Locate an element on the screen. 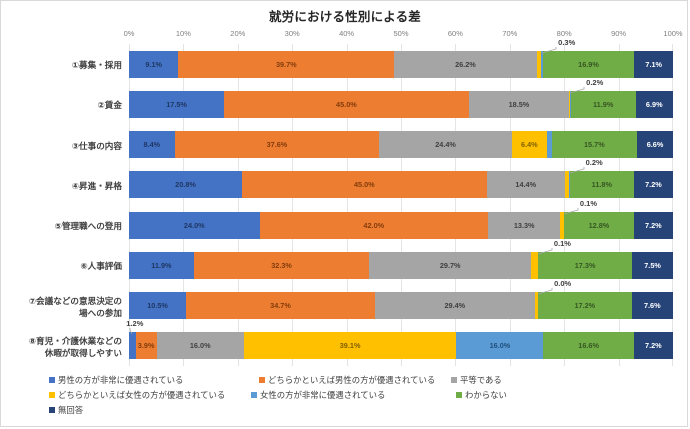 The height and width of the screenshot is (429, 690). stacked-bar: 20.8% 45.0% 14.4% 11.8% 7.2% is located at coordinates (401, 185).